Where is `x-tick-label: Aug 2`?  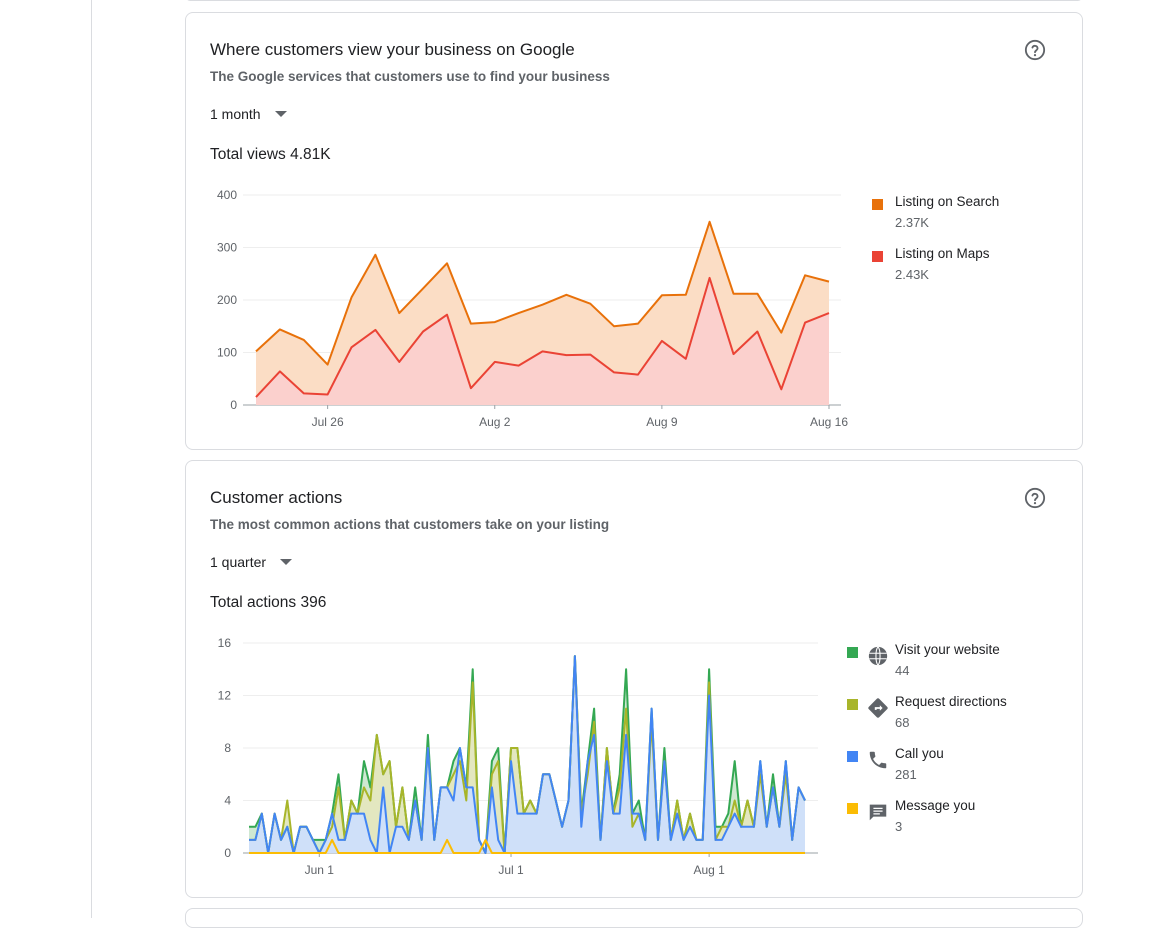
x-tick-label: Aug 2 is located at coordinates (495, 422).